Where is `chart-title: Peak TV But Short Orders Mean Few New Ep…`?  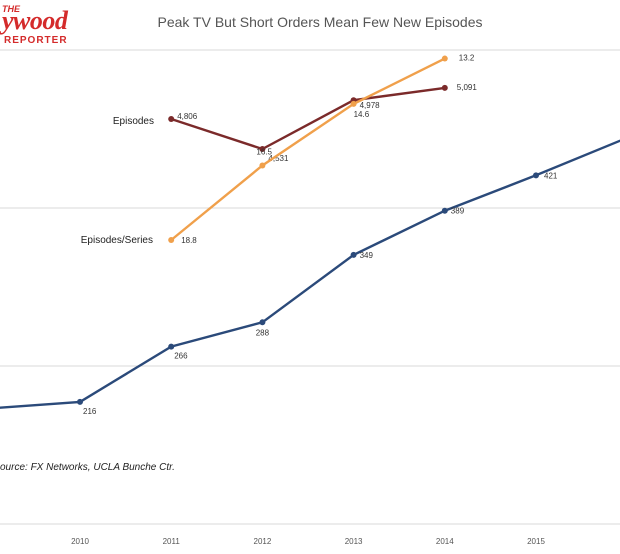 chart-title: Peak TV But Short Orders Mean Few New Ep… is located at coordinates (320, 22).